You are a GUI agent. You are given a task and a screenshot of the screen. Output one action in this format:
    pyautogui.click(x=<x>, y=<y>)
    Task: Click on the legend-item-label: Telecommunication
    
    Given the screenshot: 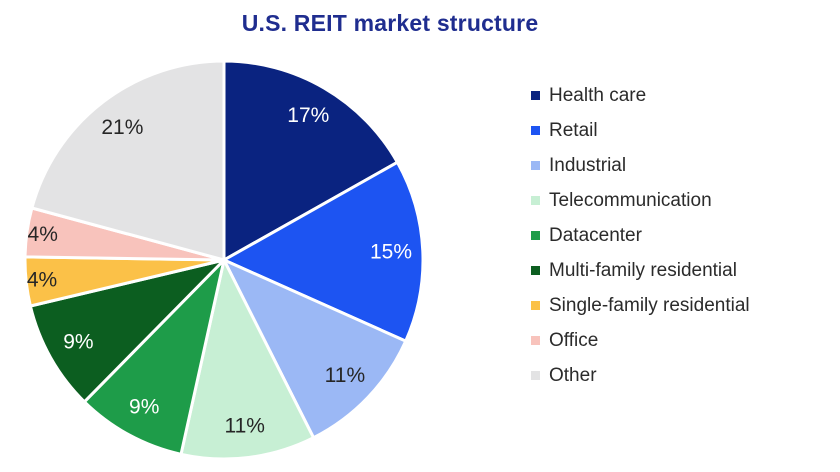 What is the action you would take?
    pyautogui.click(x=630, y=200)
    